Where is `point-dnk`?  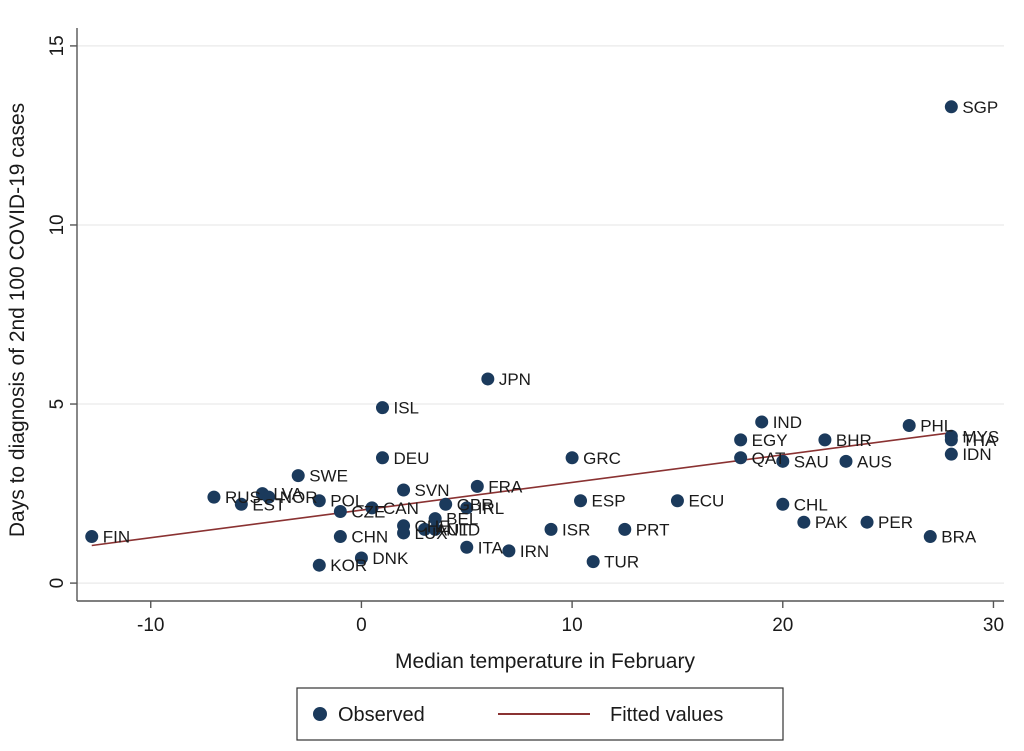 point-dnk is located at coordinates (361, 558).